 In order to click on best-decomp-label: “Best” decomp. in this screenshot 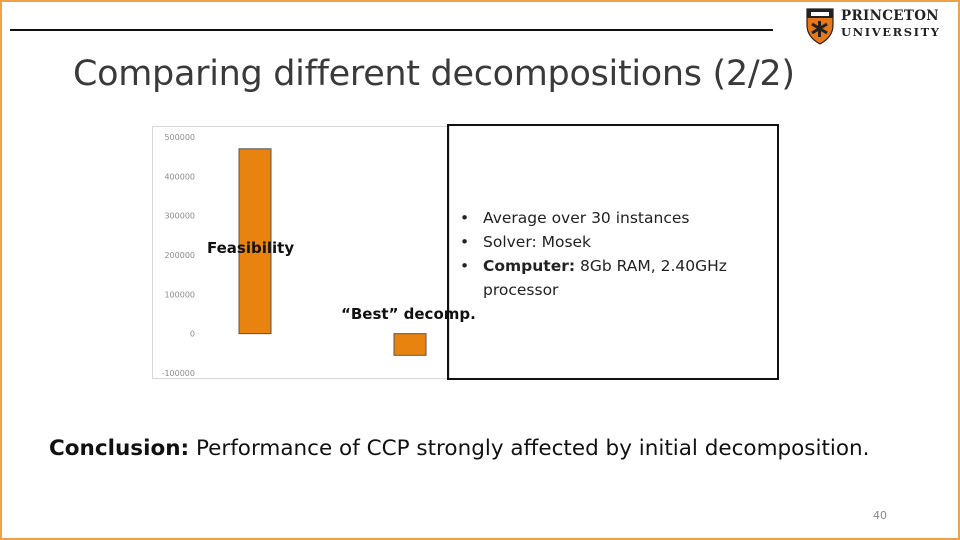, I will do `click(408, 314)`.